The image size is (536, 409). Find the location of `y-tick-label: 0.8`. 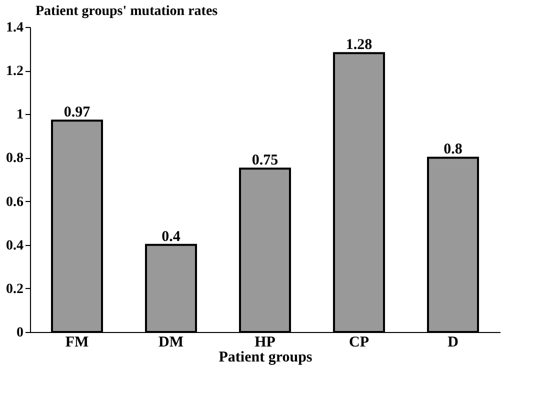

y-tick-label: 0.8 is located at coordinates (15, 158).